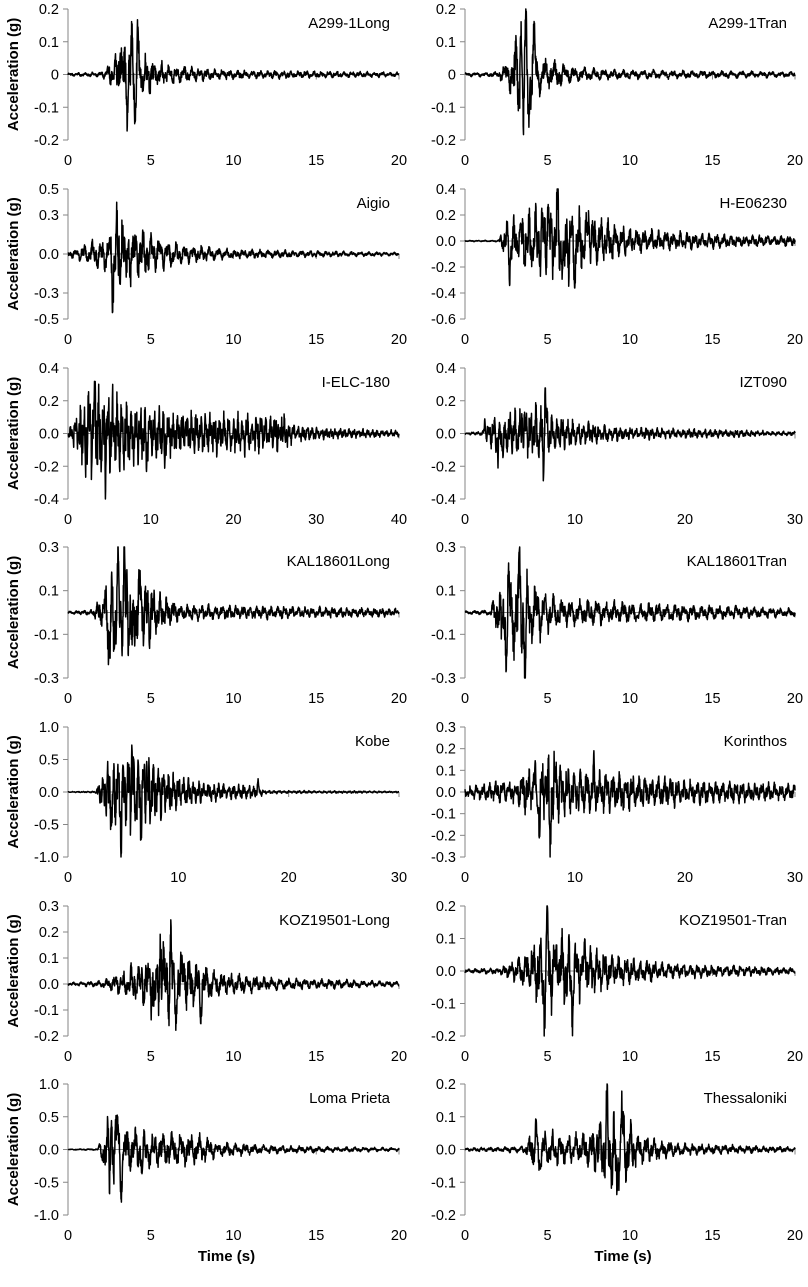 The height and width of the screenshot is (1287, 808). Describe the element at coordinates (338, 561) in the screenshot. I see `record-name-label: KAL18601Long` at that location.